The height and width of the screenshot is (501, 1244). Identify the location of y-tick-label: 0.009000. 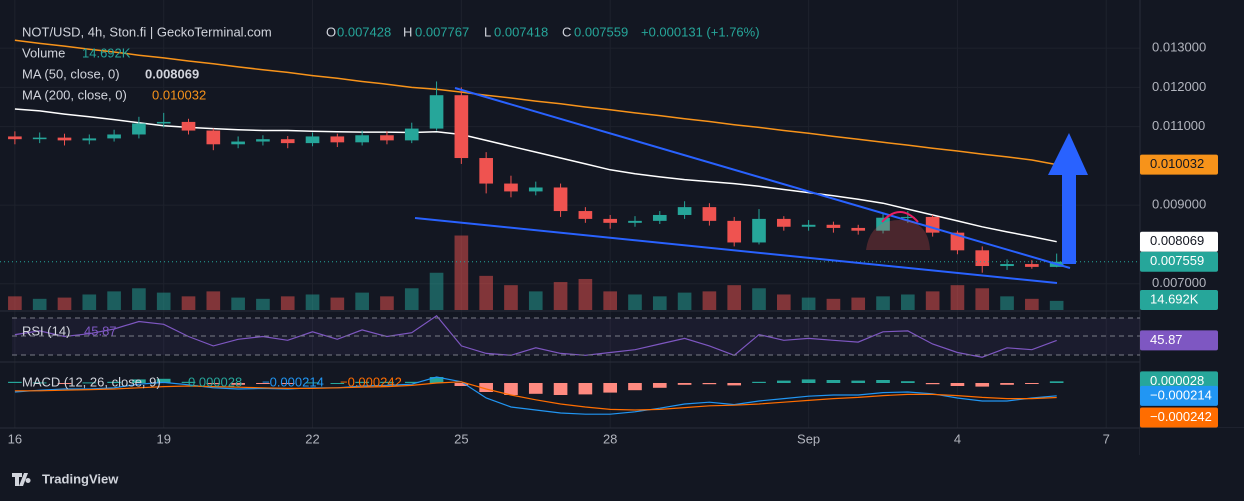
(1179, 204).